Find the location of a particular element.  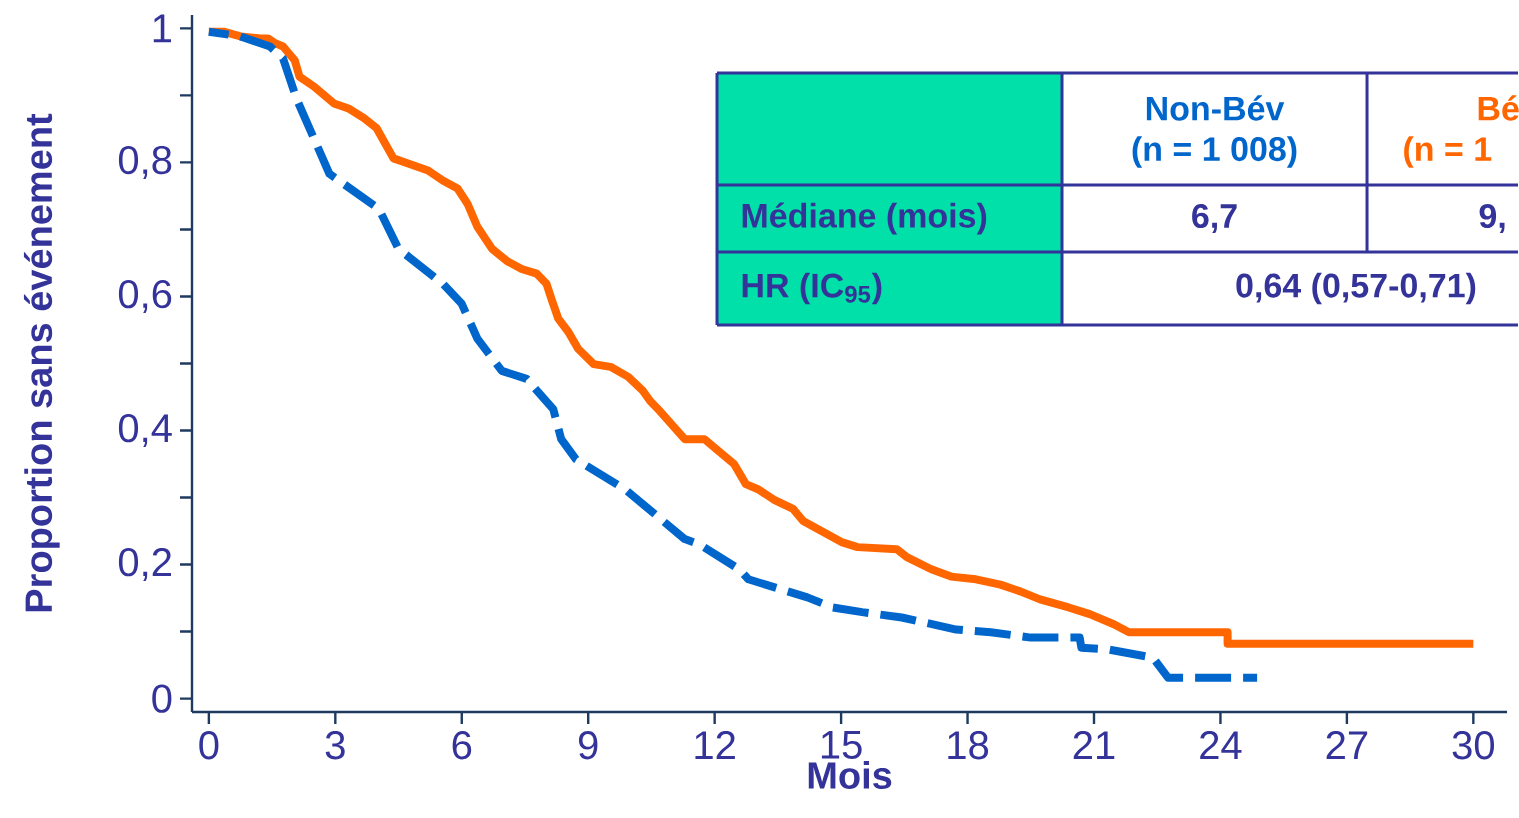

text: Non-Bév is located at coordinates (1215, 108).